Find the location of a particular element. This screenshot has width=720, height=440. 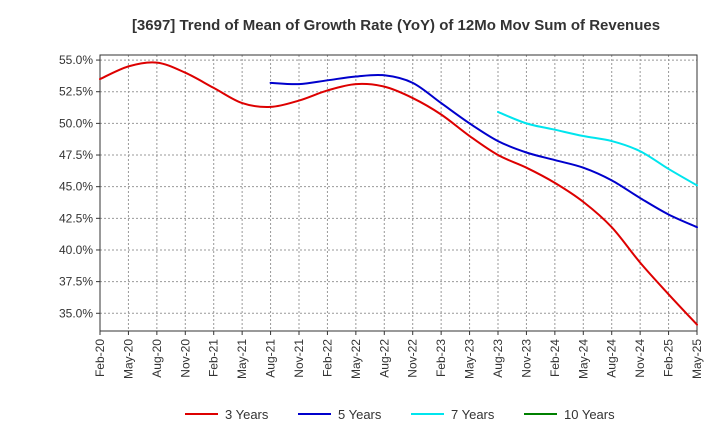

x-tick-label: Feb-20 is located at coordinates (100, 358).